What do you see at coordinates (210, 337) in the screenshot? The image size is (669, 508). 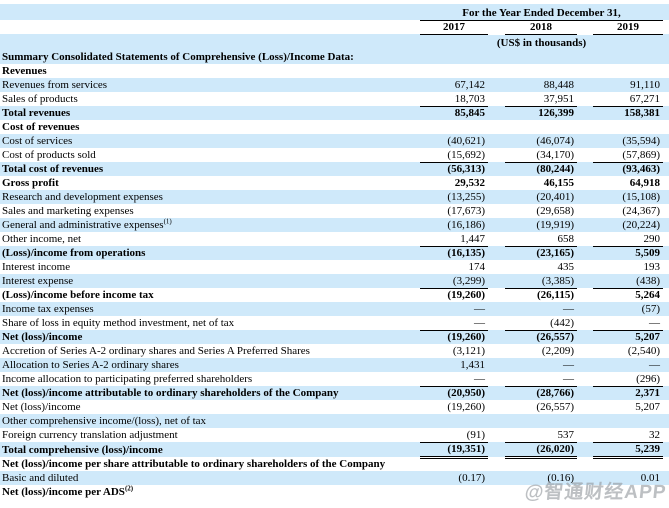 I see `row-label: Net (loss)/income` at bounding box center [210, 337].